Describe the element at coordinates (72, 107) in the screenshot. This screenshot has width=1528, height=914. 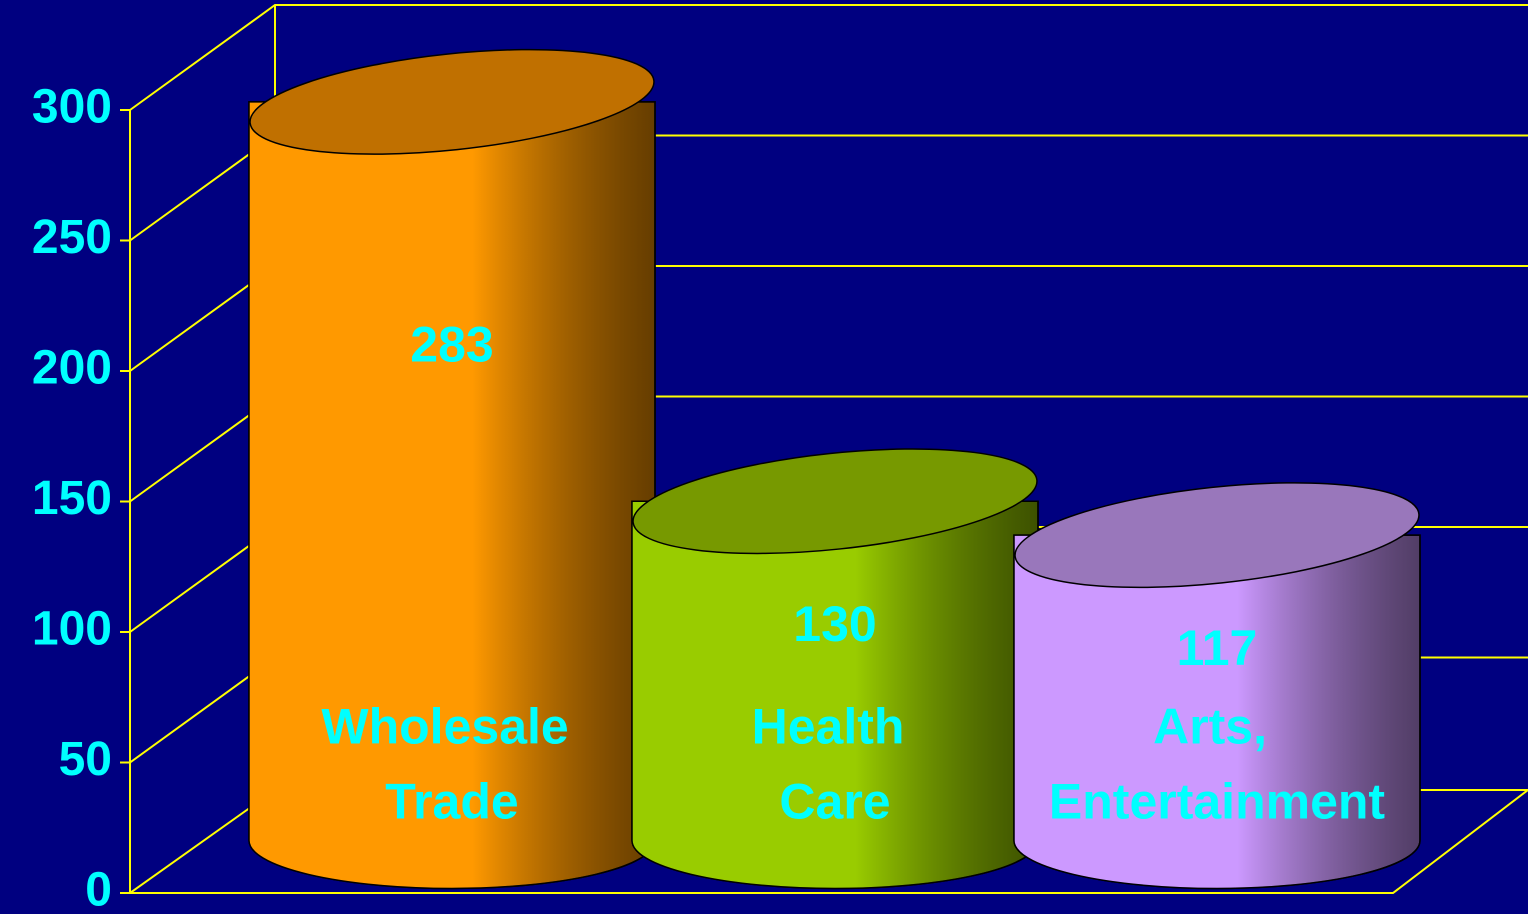
I see `y-tick-label: 300` at that location.